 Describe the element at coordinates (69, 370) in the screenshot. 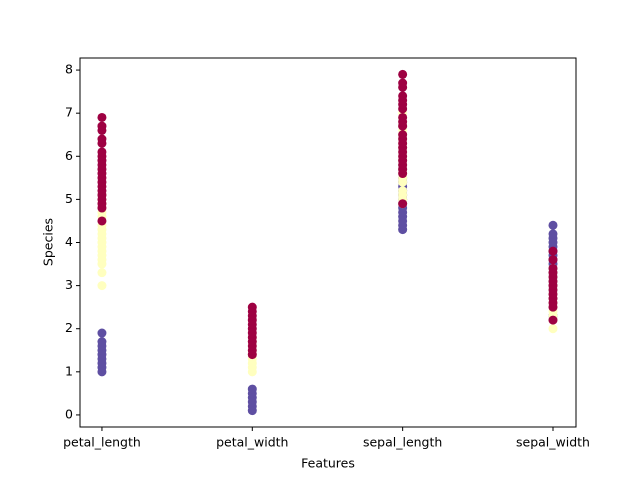

I see `y-tick-label: 1` at that location.